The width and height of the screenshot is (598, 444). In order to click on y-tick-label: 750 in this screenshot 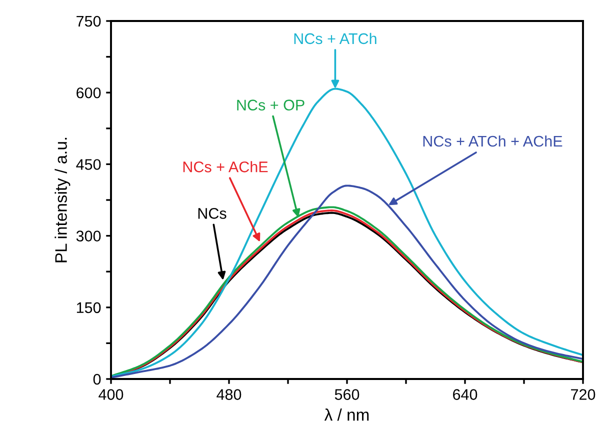, I will do `click(88, 21)`.